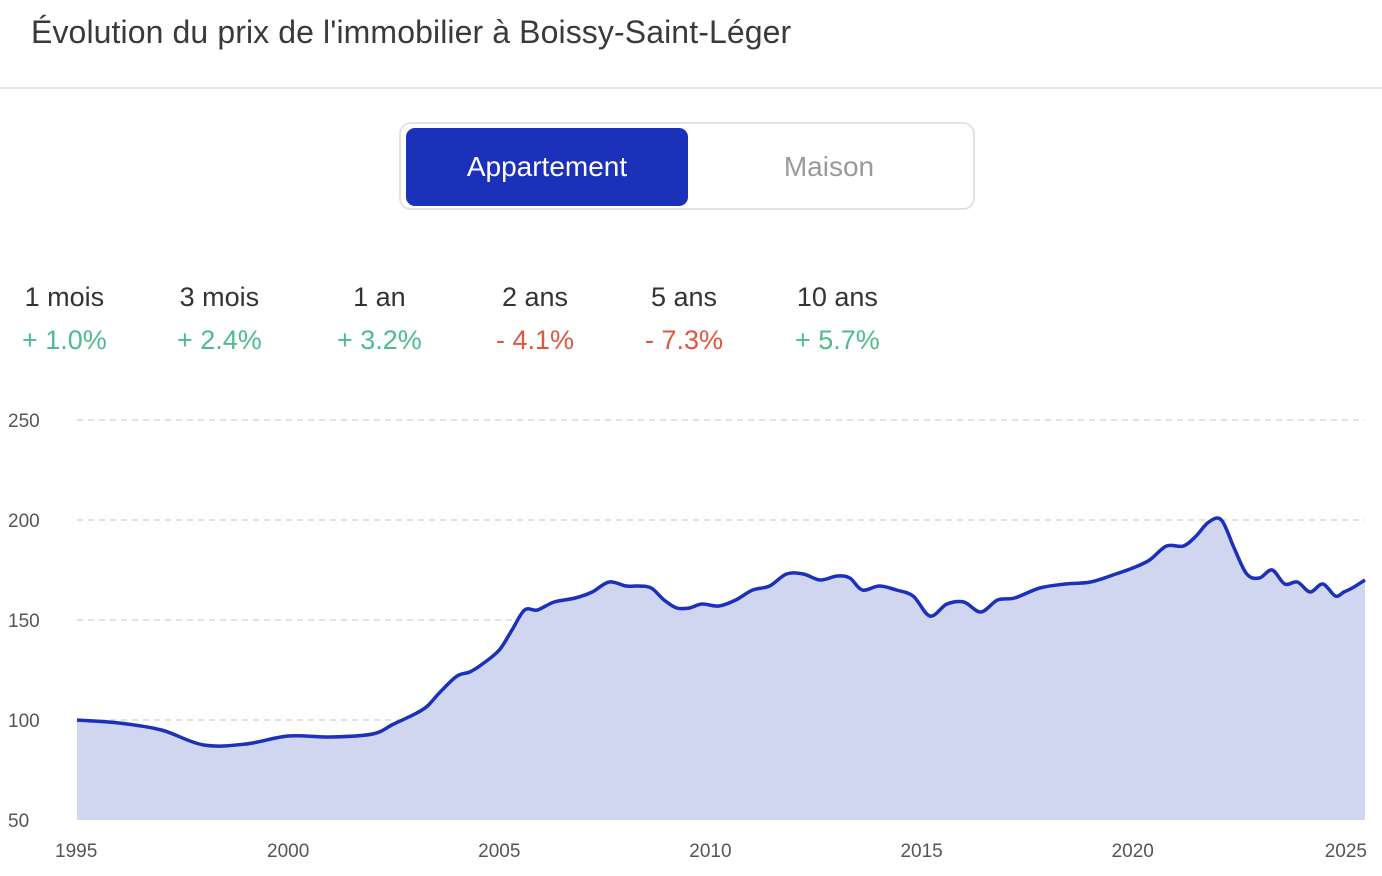  What do you see at coordinates (288, 851) in the screenshot?
I see `x-tick-label: 2000` at bounding box center [288, 851].